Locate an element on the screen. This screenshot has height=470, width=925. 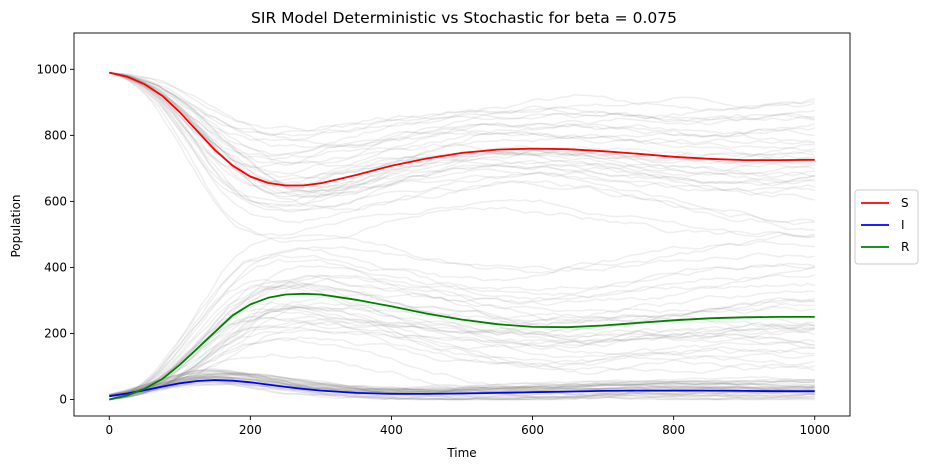
legend-label-r: R is located at coordinates (905, 247).